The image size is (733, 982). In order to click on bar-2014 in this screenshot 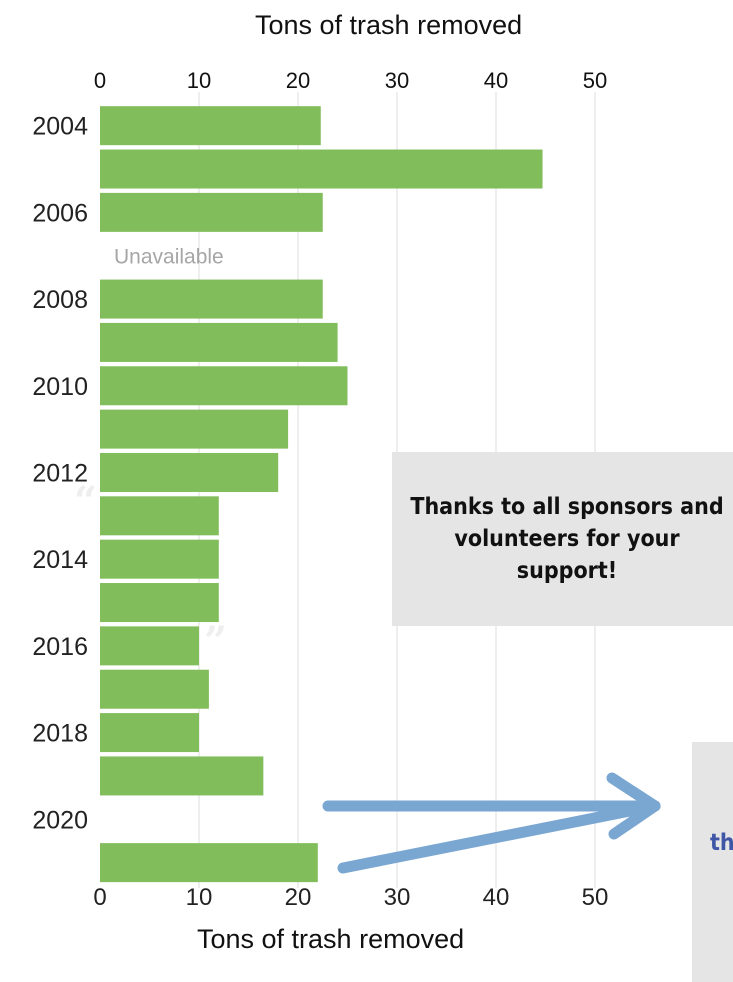, I will do `click(159, 559)`.